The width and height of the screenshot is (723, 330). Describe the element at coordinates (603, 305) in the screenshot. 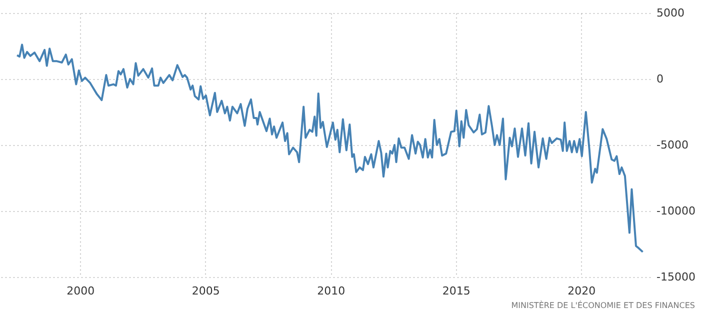

I see `text: MINISTÈRE DE L'ÉCONOMIE ET DES FINANCES` at that location.